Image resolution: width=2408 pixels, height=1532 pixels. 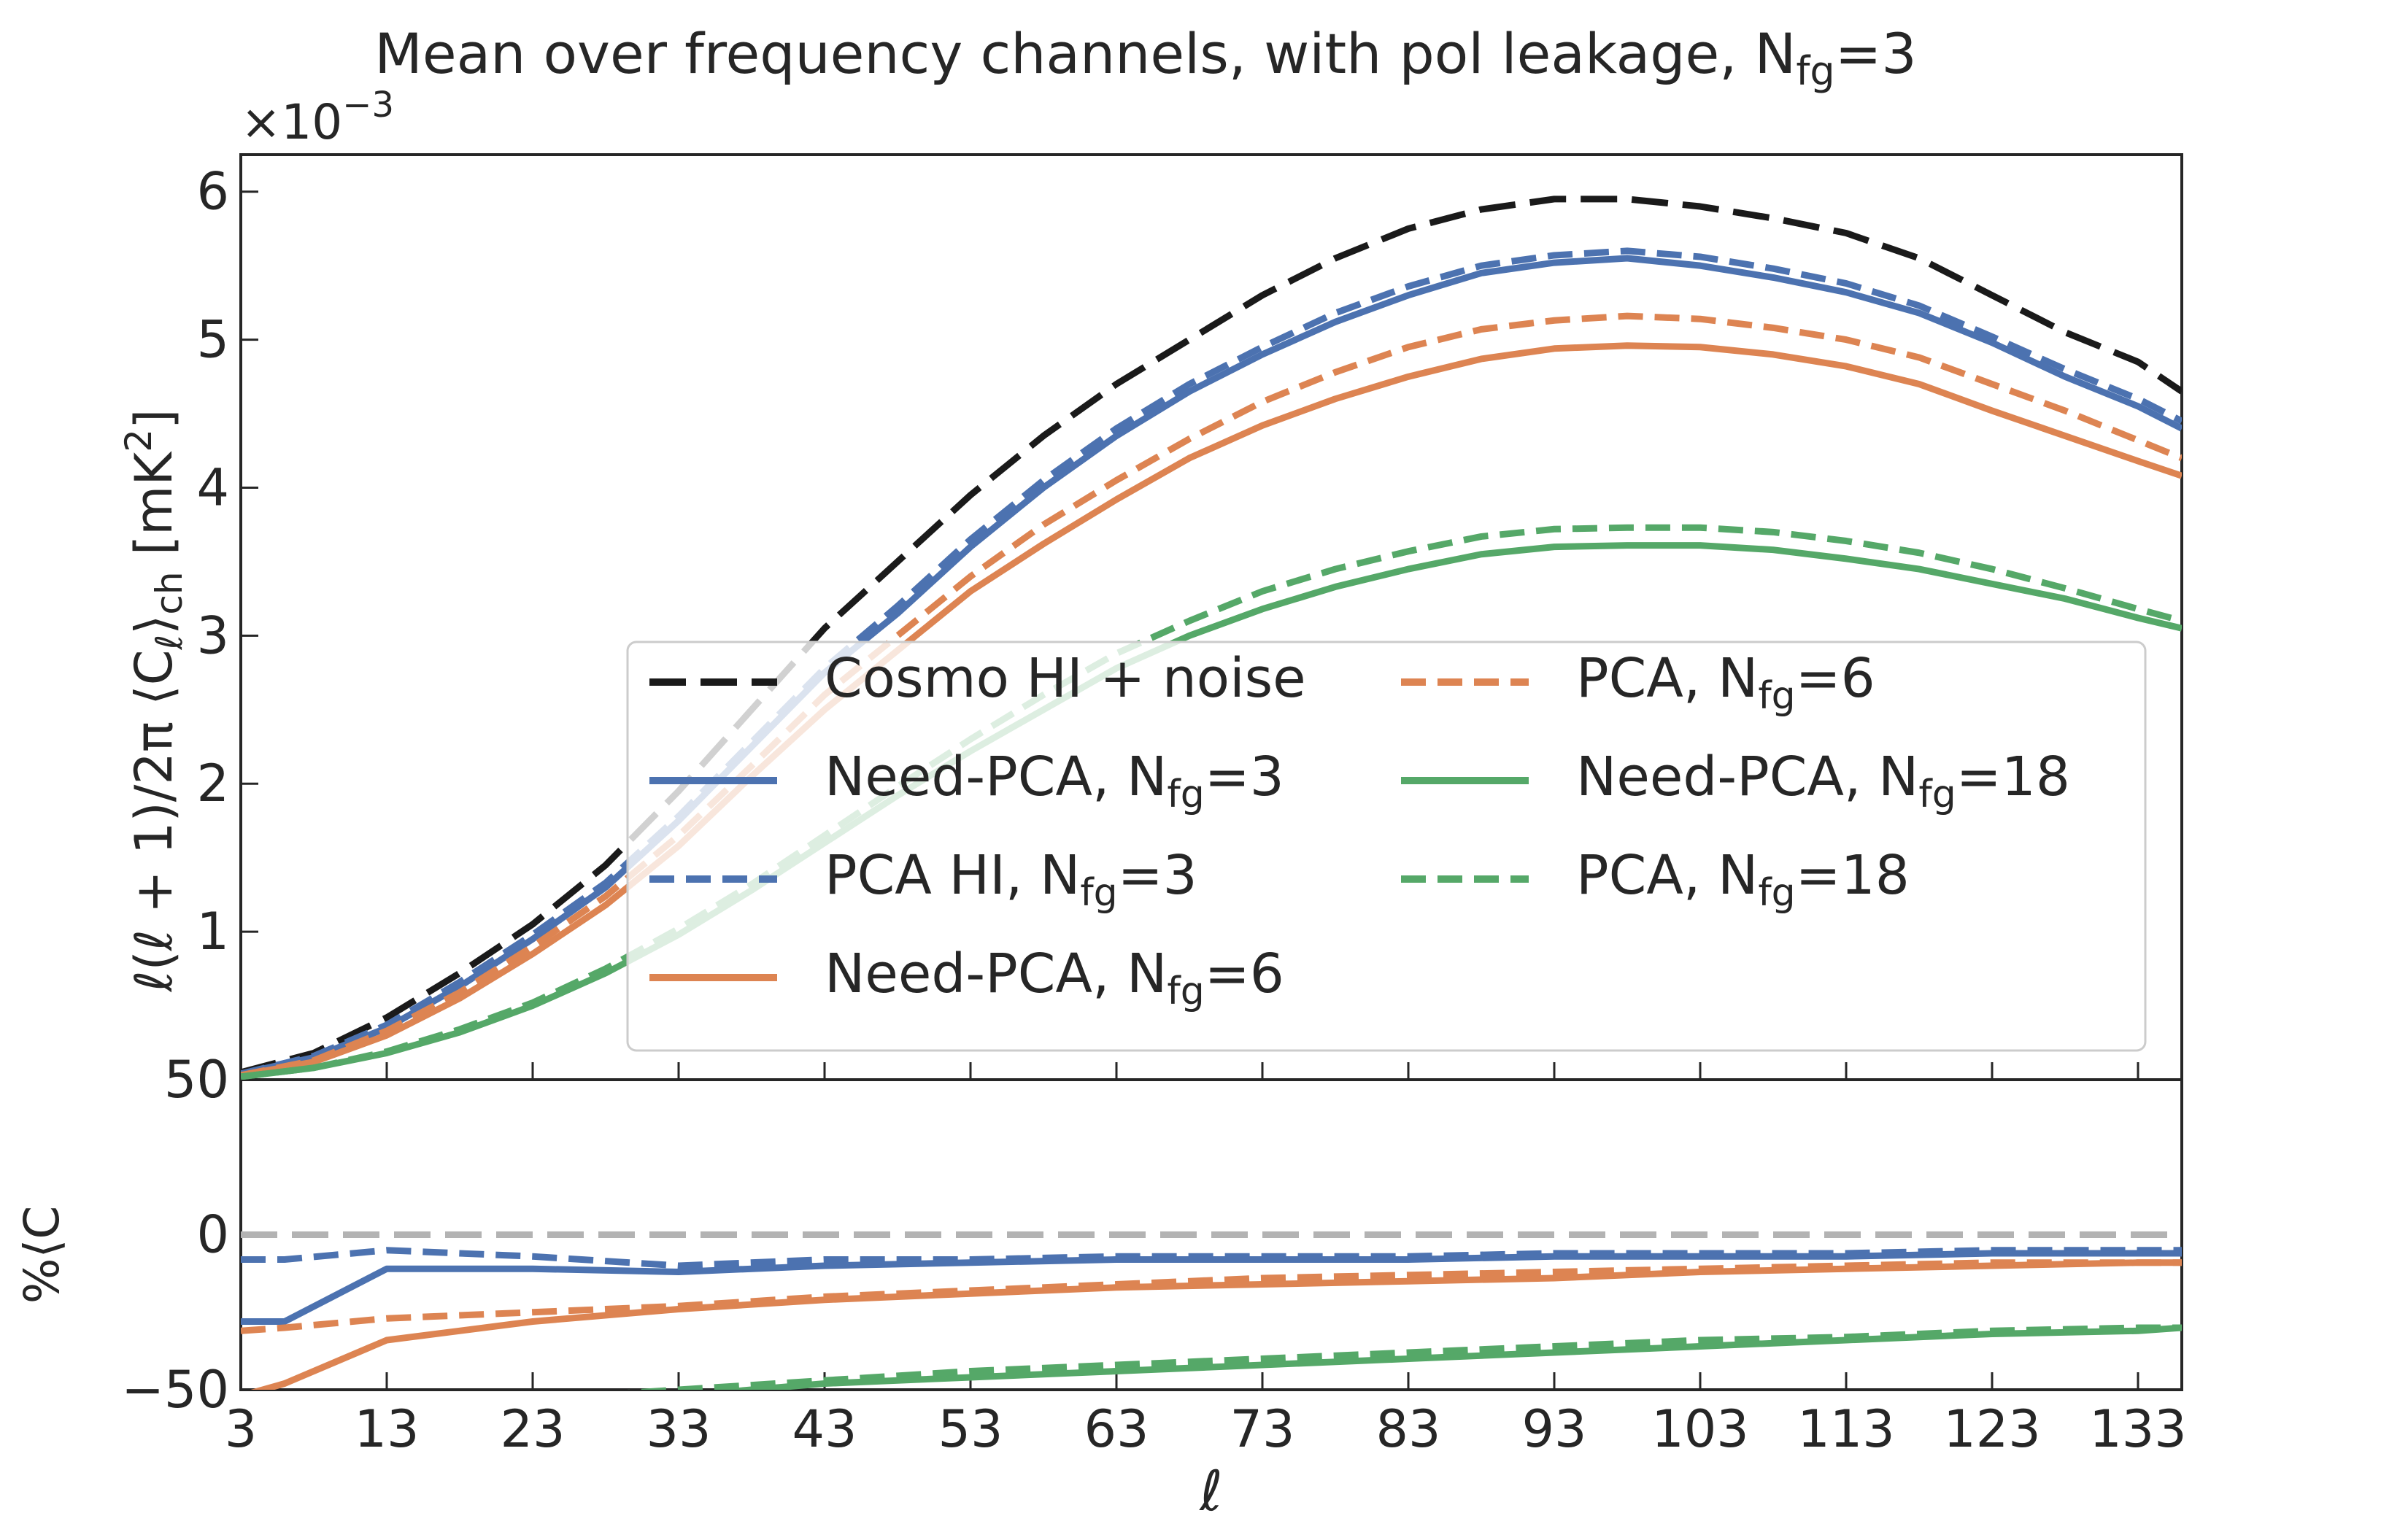 I want to click on bottom-y-axis-label: %⟨C, so click(x=42, y=1255).